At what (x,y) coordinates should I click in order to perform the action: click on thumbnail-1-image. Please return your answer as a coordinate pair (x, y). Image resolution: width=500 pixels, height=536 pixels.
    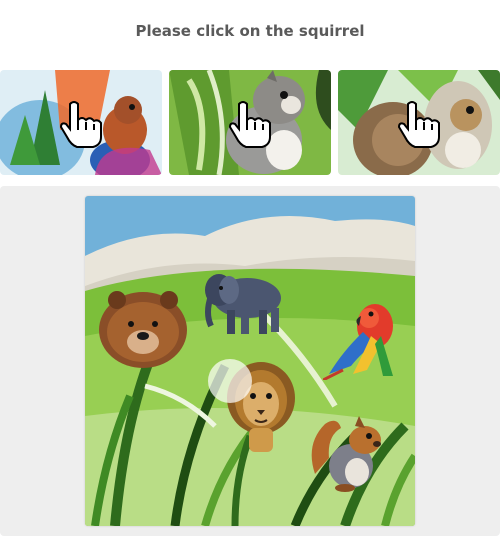
    Looking at the image, I should click on (81, 122).